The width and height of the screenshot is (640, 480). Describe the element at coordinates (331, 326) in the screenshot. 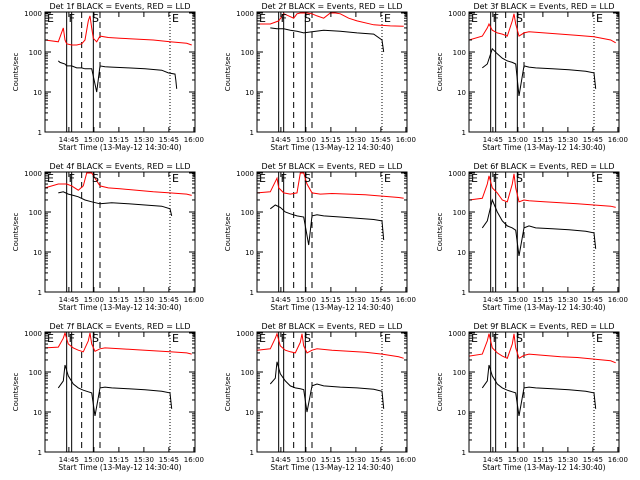

I see `panel-title: Det 8f BLACK = Events, RED = LLD` at that location.